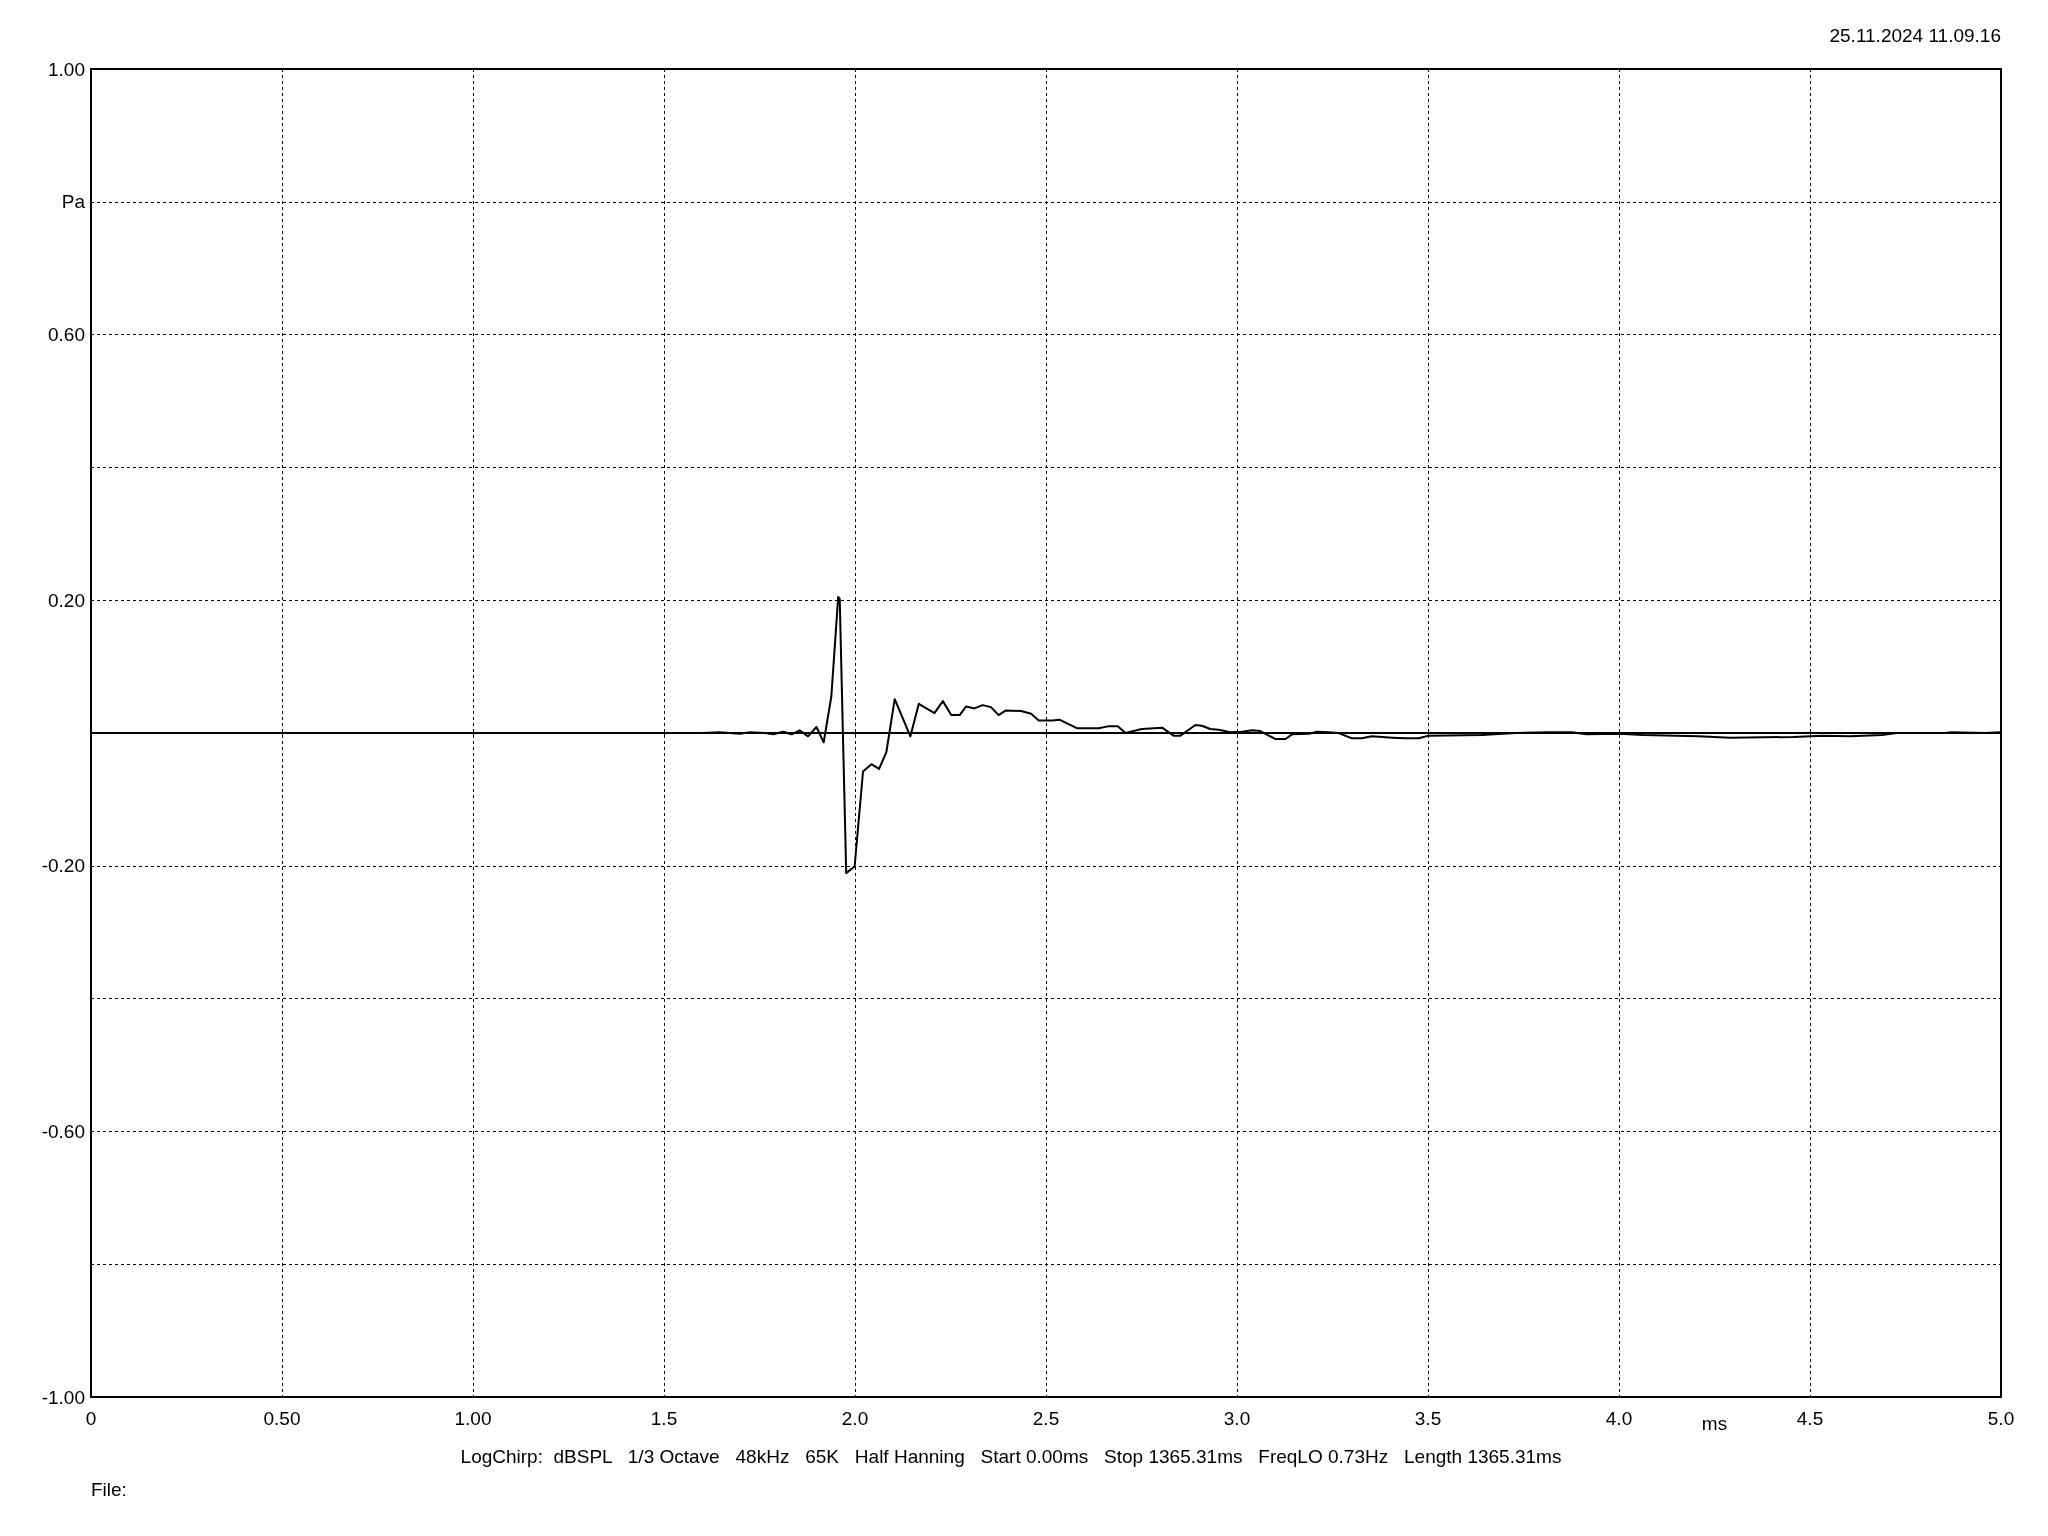 Image resolution: width=2048 pixels, height=1536 pixels. I want to click on x-tick-label: 4.5, so click(1810, 1418).